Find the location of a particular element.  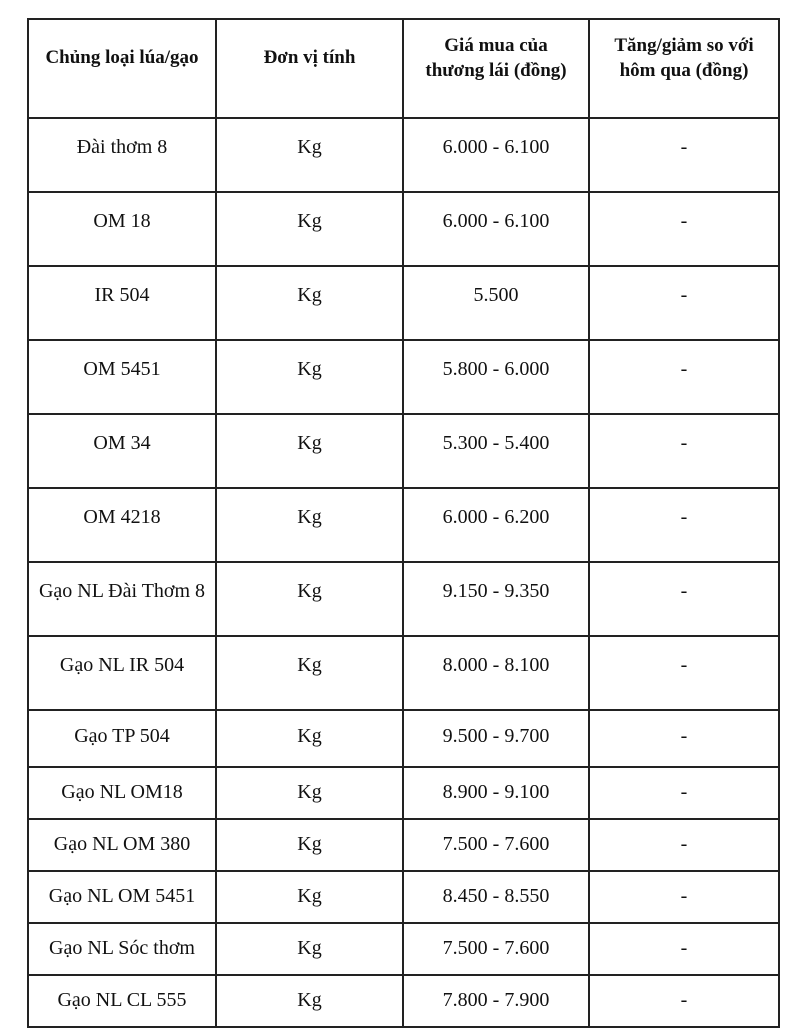

table-row: Gạo NL IR 504 Kg 8.000 - 8.100 - is located at coordinates (403, 673).